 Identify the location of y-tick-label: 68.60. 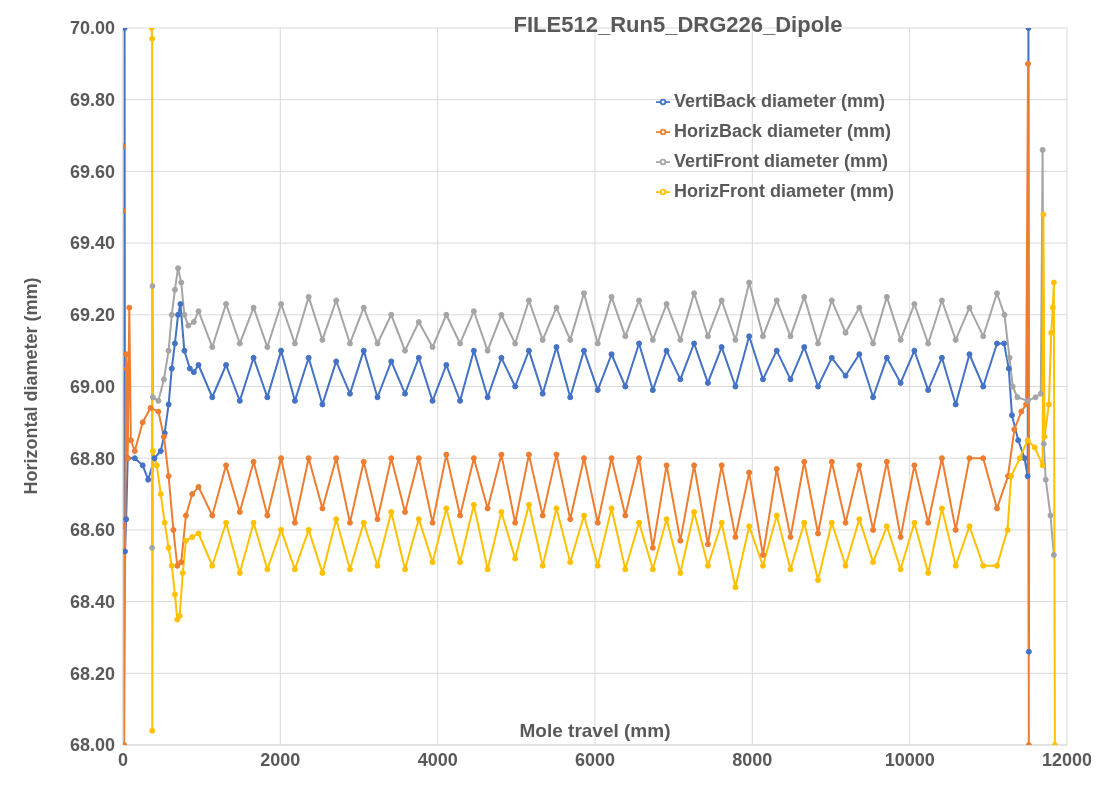
(92, 530).